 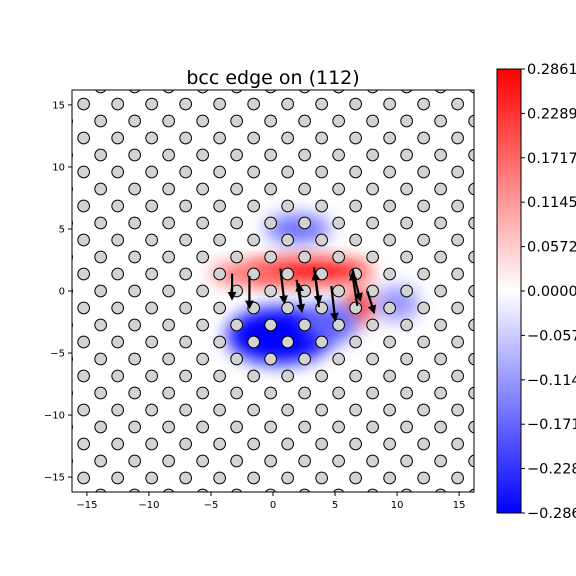 I want to click on y-tick-label: 5, so click(x=62, y=229).